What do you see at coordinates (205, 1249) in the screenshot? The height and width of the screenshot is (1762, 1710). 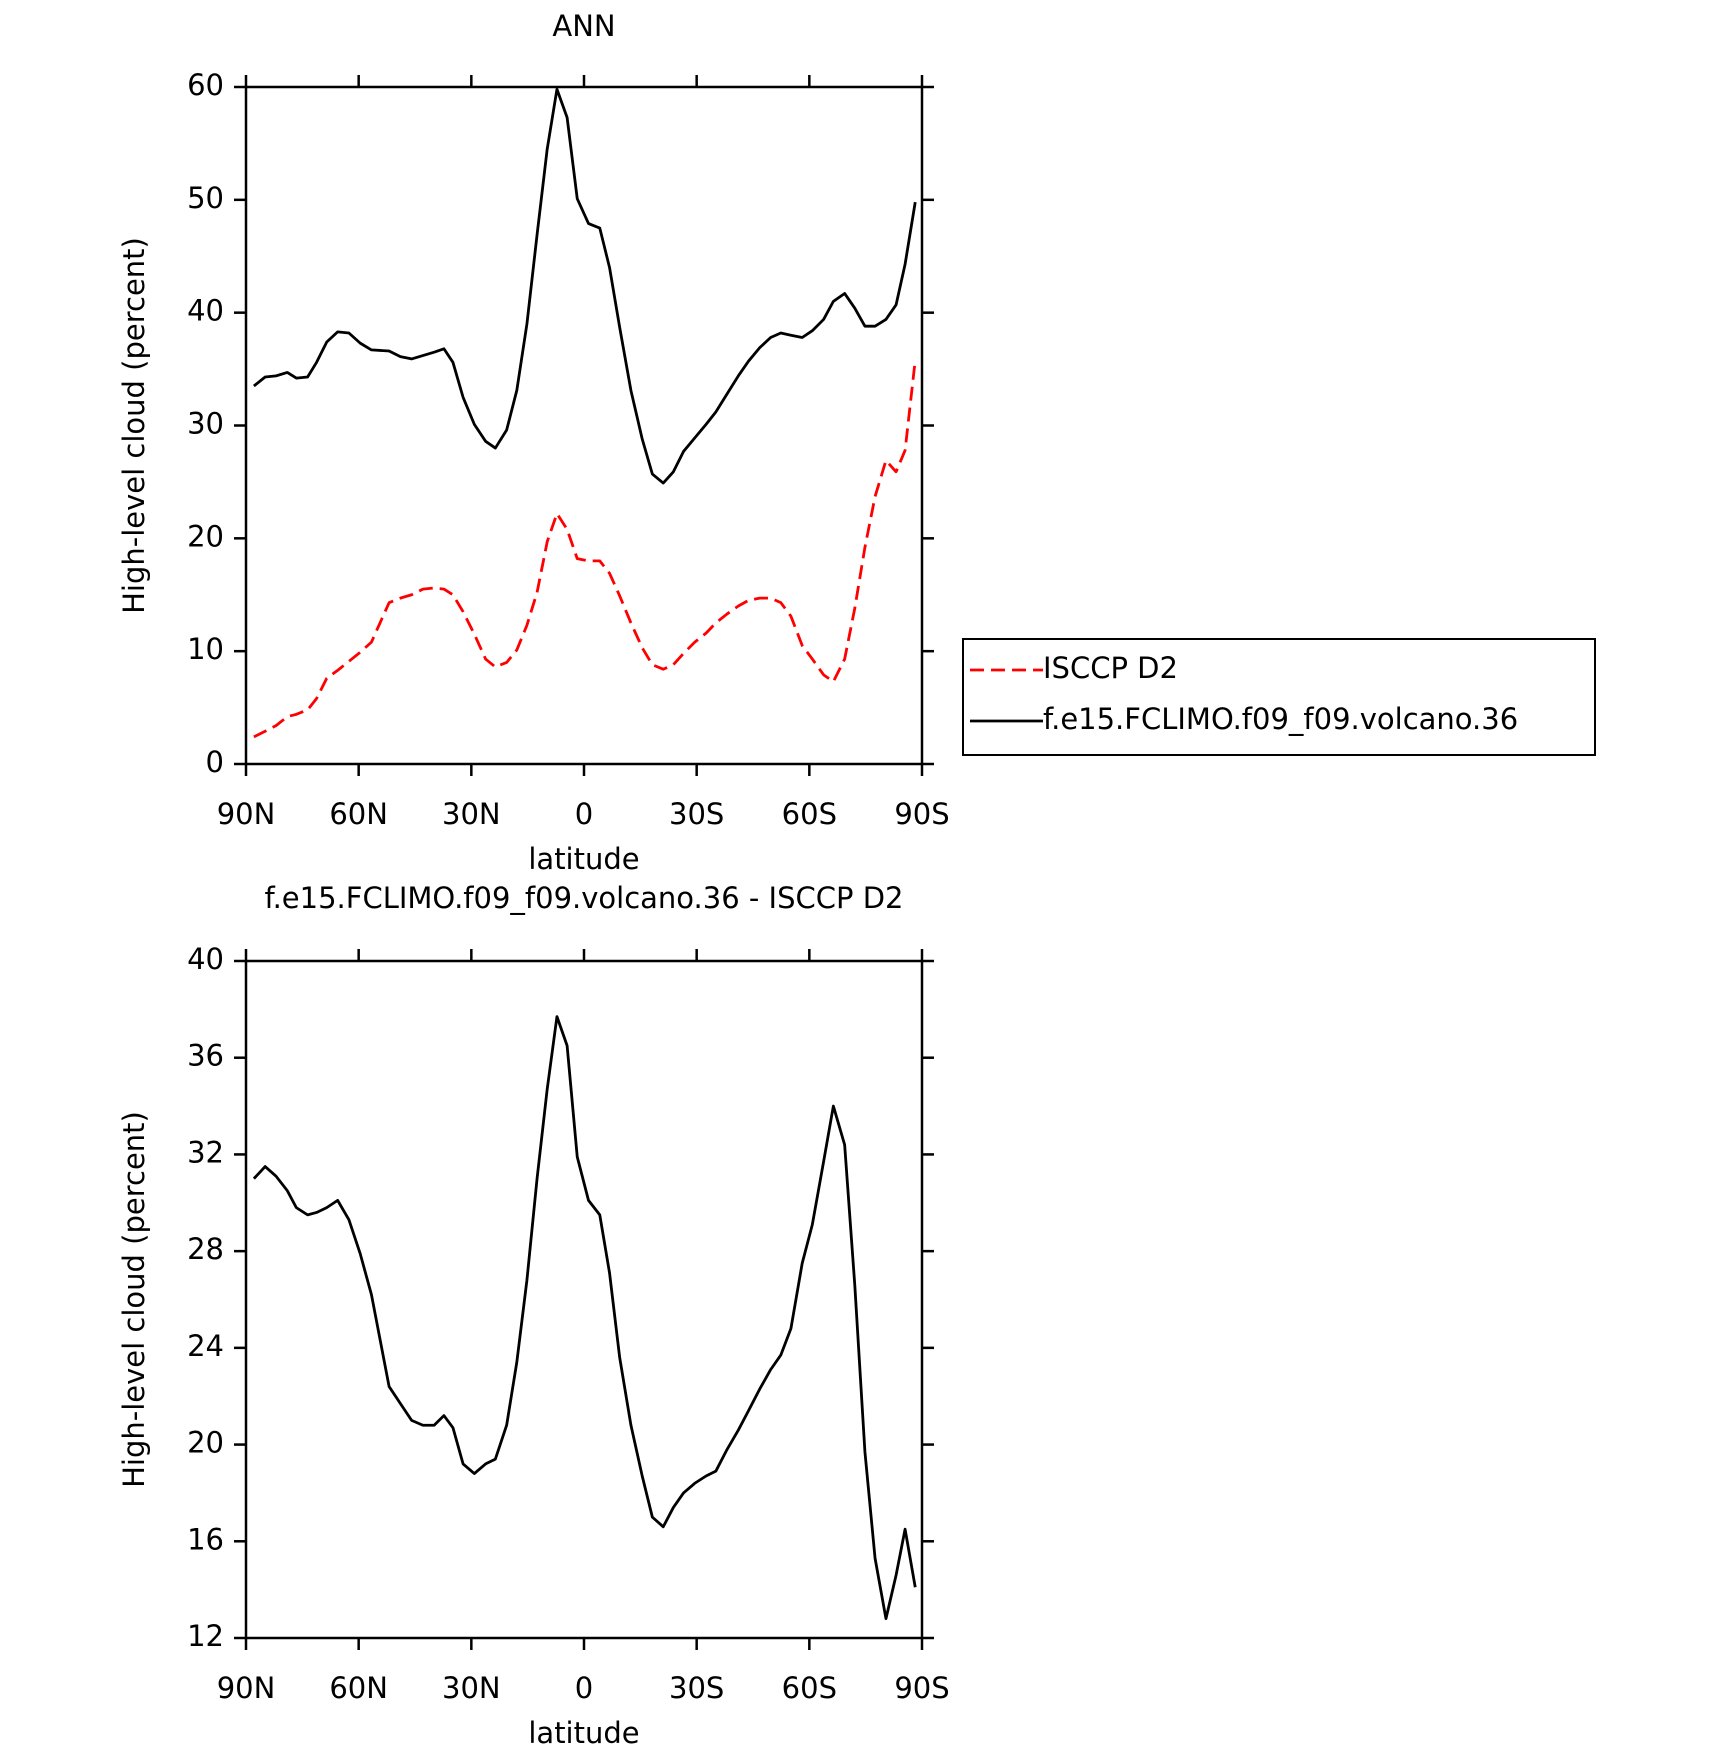 I see `y-tick-label: 28` at bounding box center [205, 1249].